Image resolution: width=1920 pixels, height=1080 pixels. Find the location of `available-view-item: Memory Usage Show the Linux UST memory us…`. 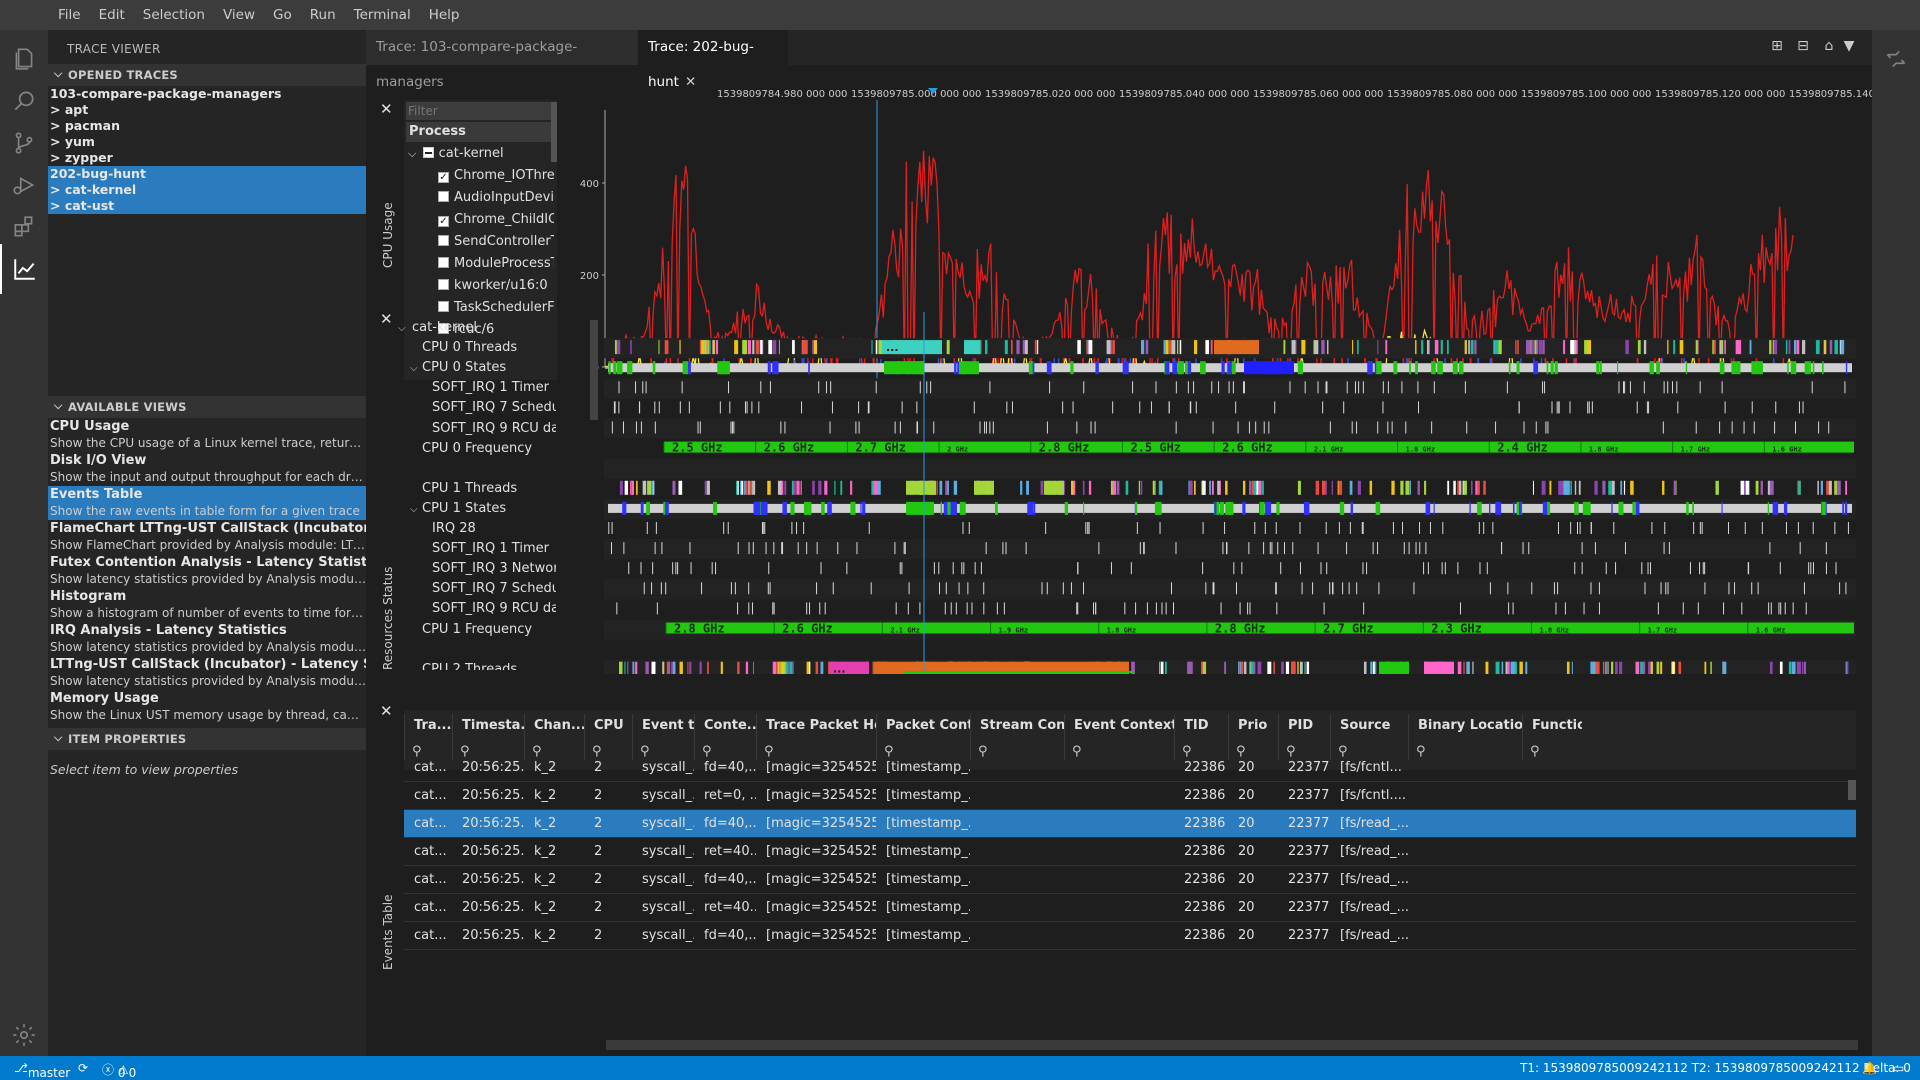

available-view-item: Memory Usage Show the Linux UST memory us… is located at coordinates (207, 707).